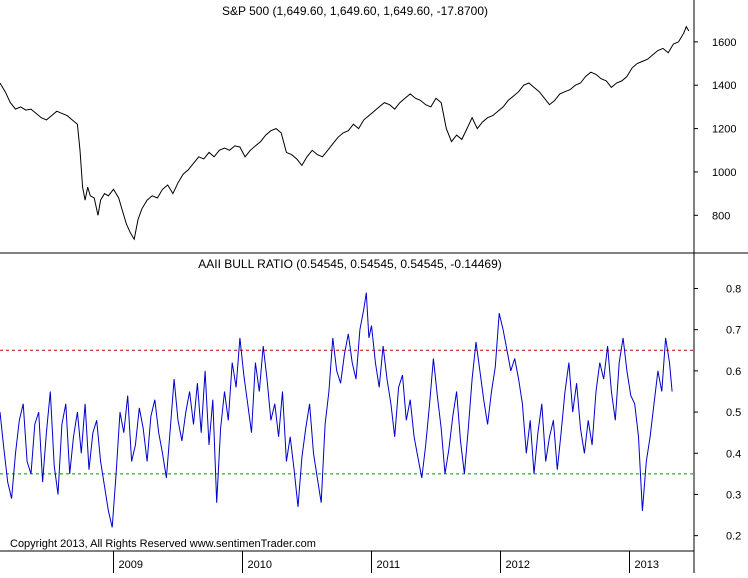 This screenshot has height=578, width=748. What do you see at coordinates (717, 413) in the screenshot?
I see `bull-ticks: 0.2 0.3 0.4 0.5 0.6 0.7 0.8` at bounding box center [717, 413].